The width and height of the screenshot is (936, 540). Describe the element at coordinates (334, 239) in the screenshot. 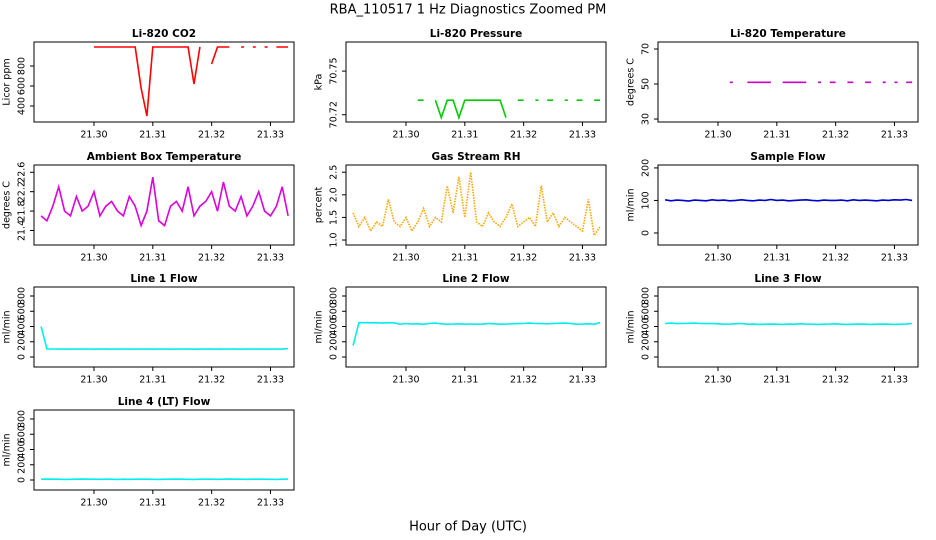

I see `y-tick-label: 1.0` at that location.